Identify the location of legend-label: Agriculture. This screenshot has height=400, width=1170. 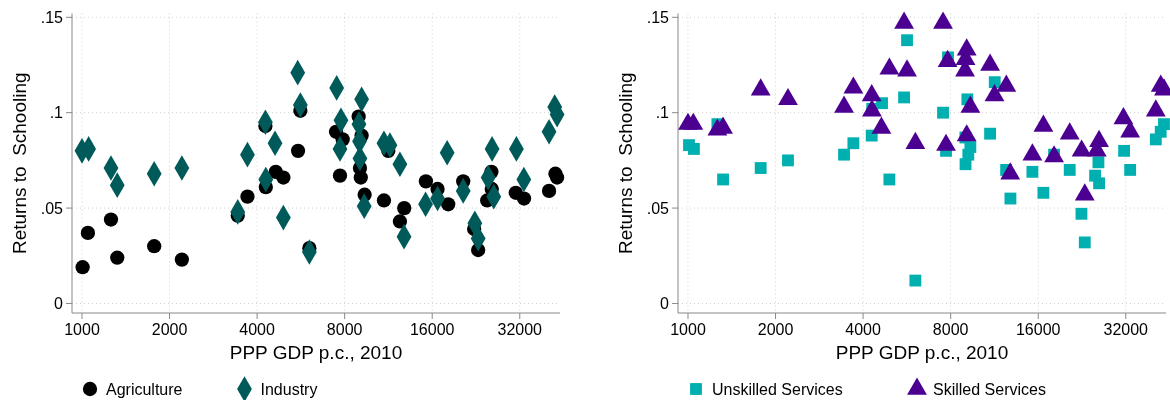
(144, 389).